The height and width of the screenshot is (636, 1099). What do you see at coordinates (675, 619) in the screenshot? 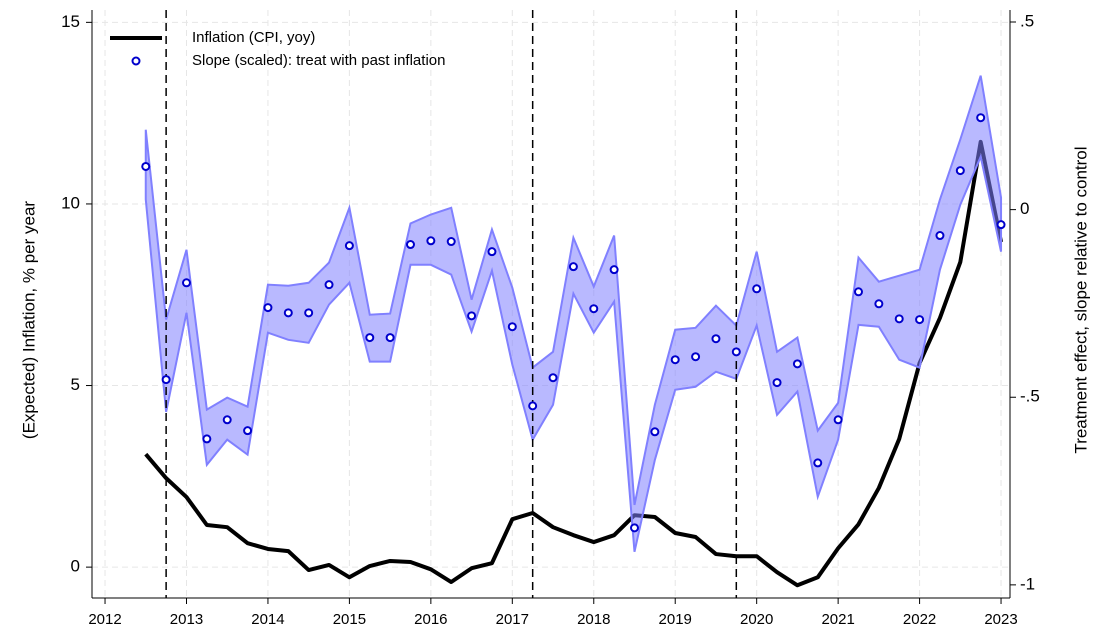
I see `x-tick-label: 2019` at bounding box center [675, 619].